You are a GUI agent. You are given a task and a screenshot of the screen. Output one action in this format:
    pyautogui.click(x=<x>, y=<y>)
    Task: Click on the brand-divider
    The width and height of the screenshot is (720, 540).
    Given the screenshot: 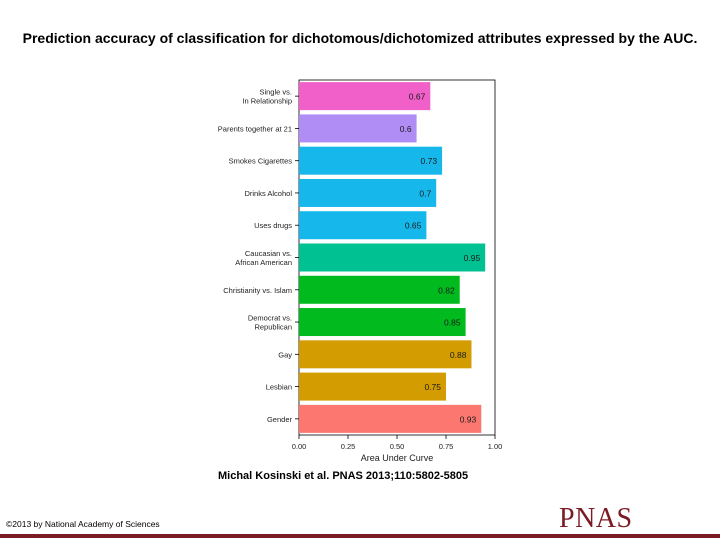 What is the action you would take?
    pyautogui.click(x=360, y=536)
    